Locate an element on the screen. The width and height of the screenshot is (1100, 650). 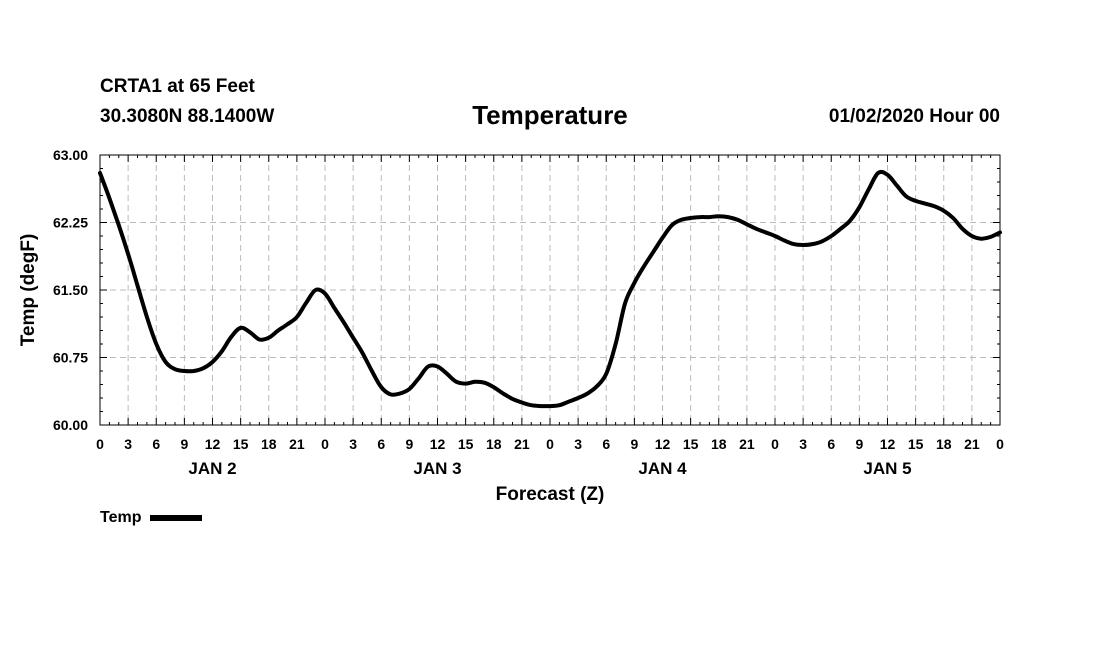
chart-title: Temperature is located at coordinates (550, 115).